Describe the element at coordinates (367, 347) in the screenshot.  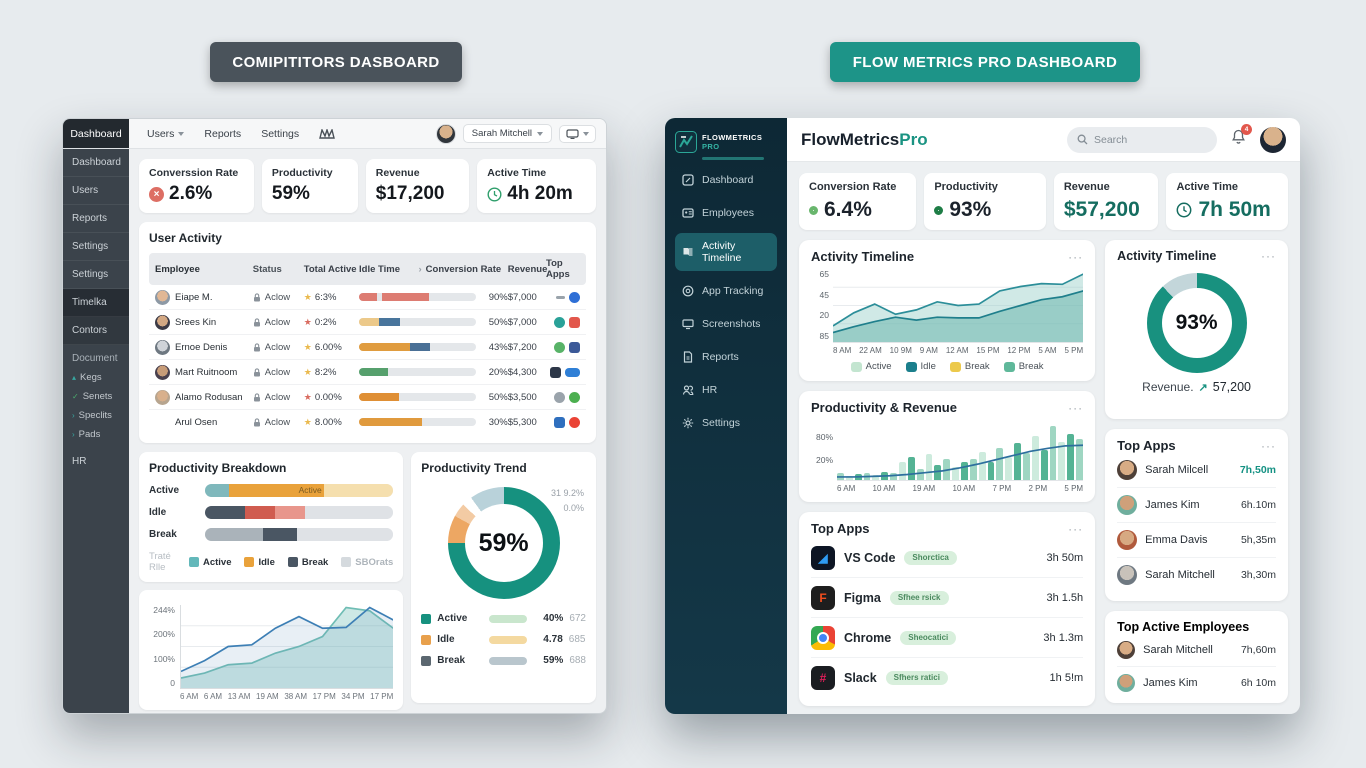
I see `table-row: Ernoe Denis Aclow 6.00% 43% $7,200` at that location.